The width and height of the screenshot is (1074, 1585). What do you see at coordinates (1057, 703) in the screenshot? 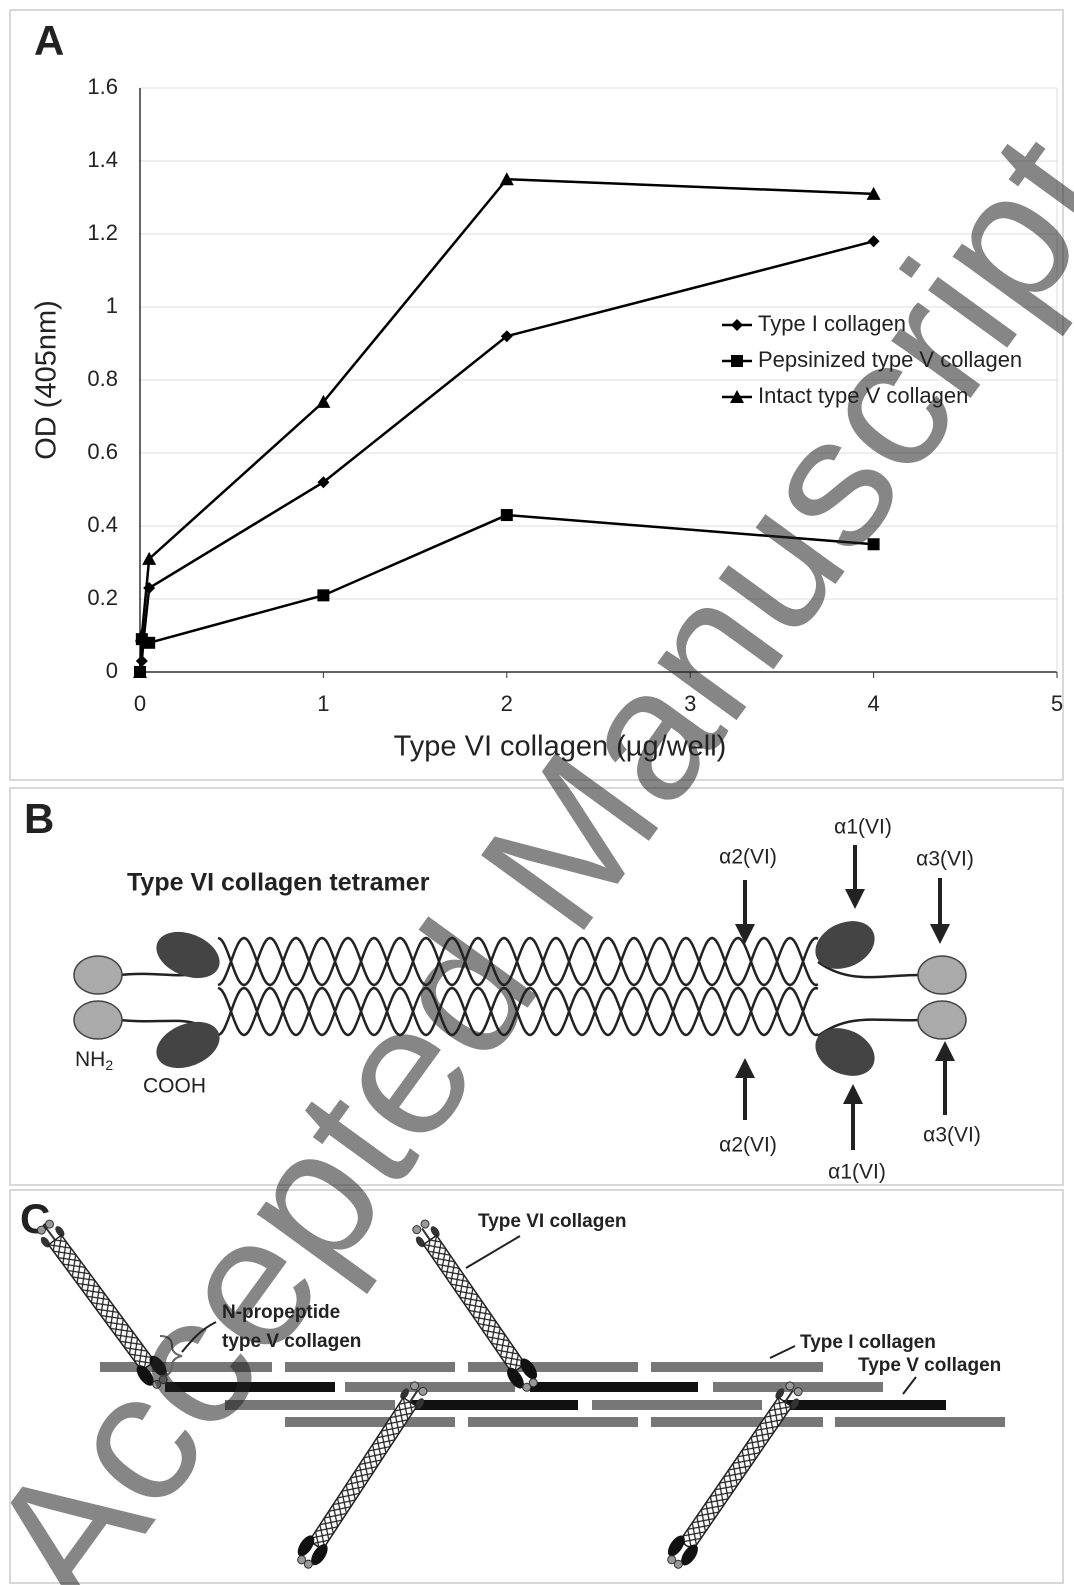
I see `x-tick-label: 5` at bounding box center [1057, 703].